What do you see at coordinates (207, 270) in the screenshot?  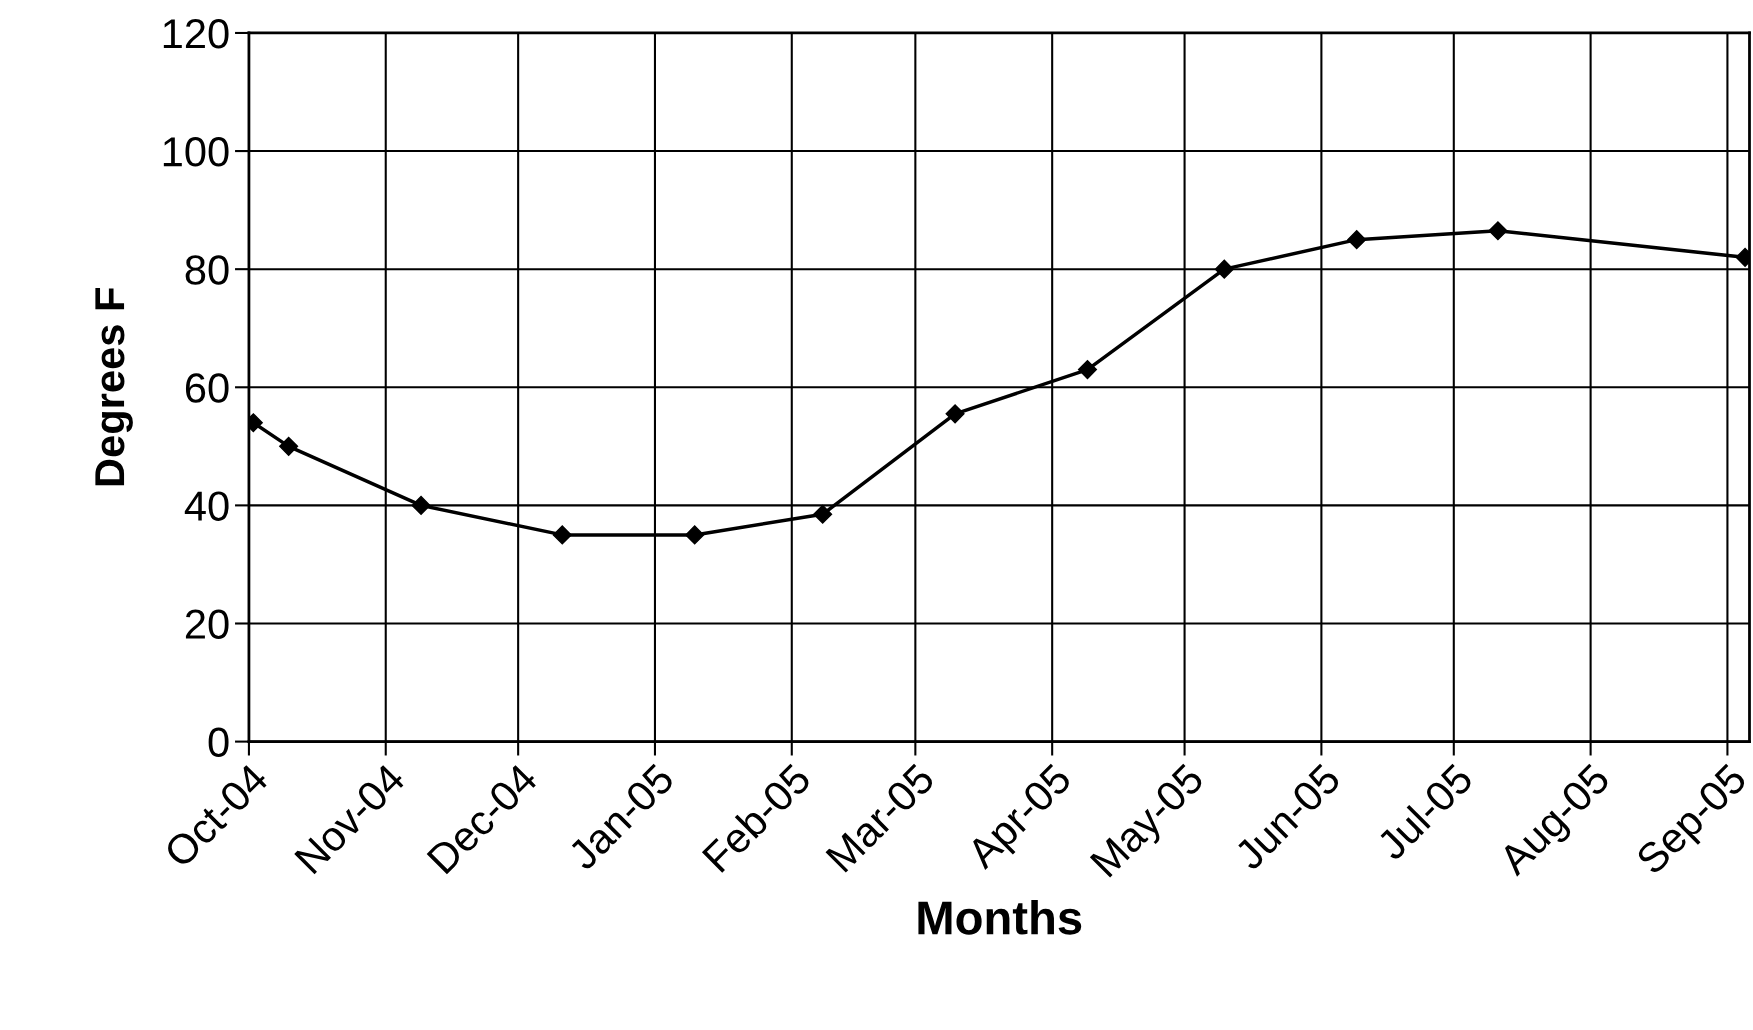 I see `y-tick-label: 80` at bounding box center [207, 270].